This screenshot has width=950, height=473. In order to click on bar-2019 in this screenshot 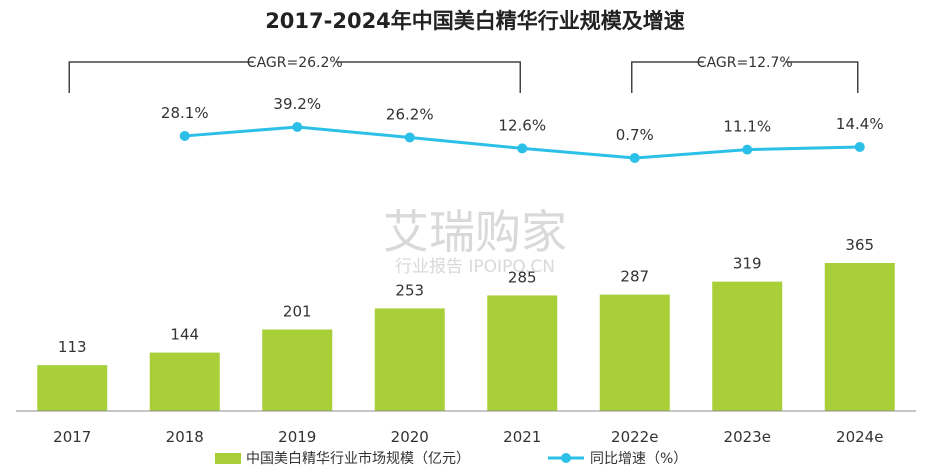, I will do `click(297, 370)`.